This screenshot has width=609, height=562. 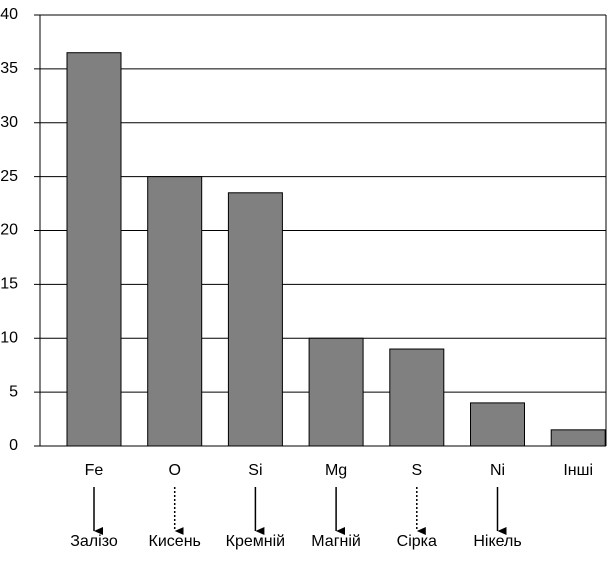 I want to click on element-name: Залізо, so click(x=94, y=541).